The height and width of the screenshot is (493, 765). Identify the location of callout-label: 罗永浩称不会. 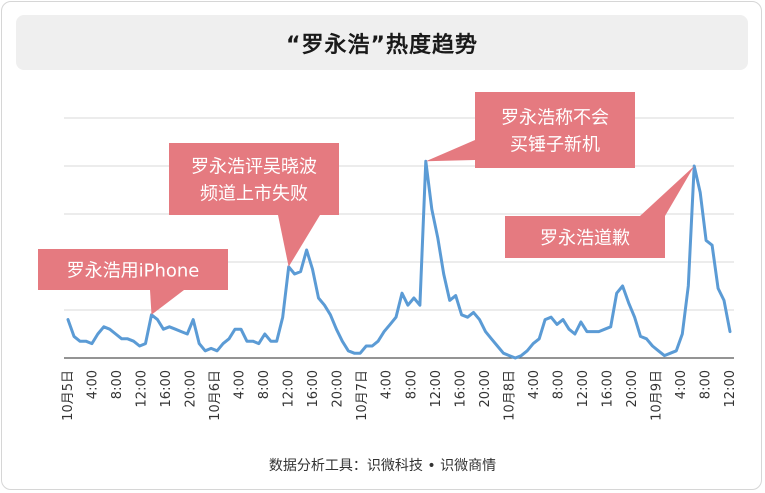
(555, 118).